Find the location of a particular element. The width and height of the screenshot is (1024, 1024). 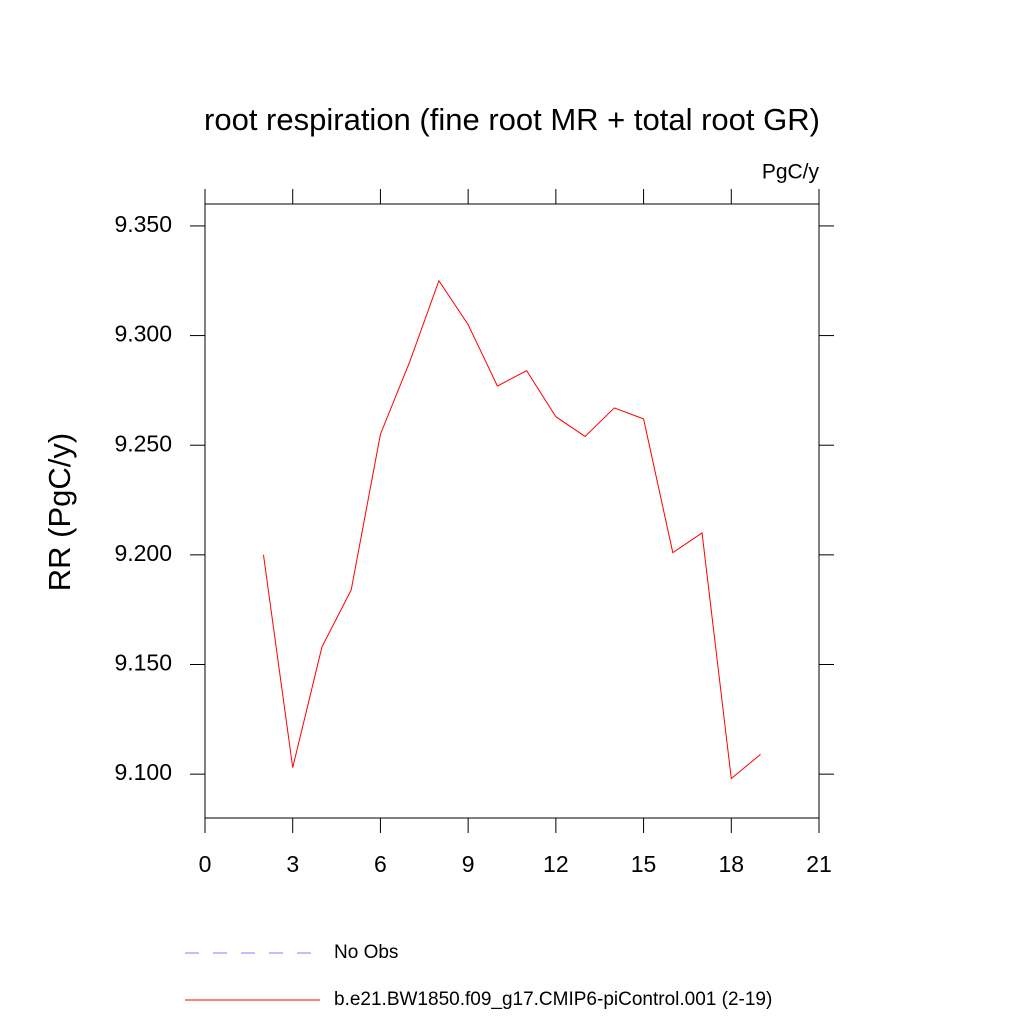

legend-label: No Obs is located at coordinates (366, 952).